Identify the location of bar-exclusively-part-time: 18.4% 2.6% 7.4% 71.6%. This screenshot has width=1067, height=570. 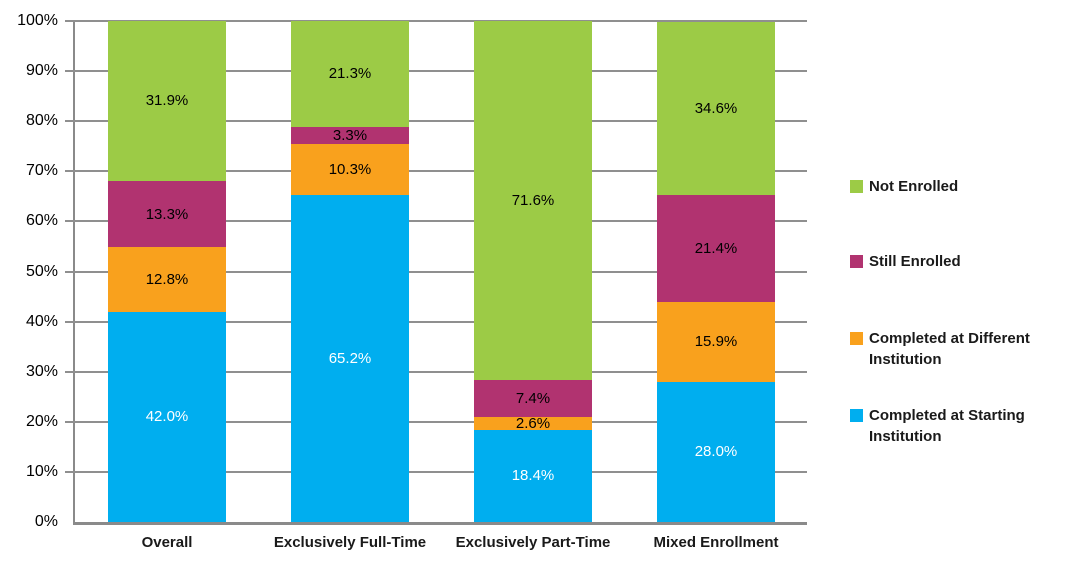
(533, 271).